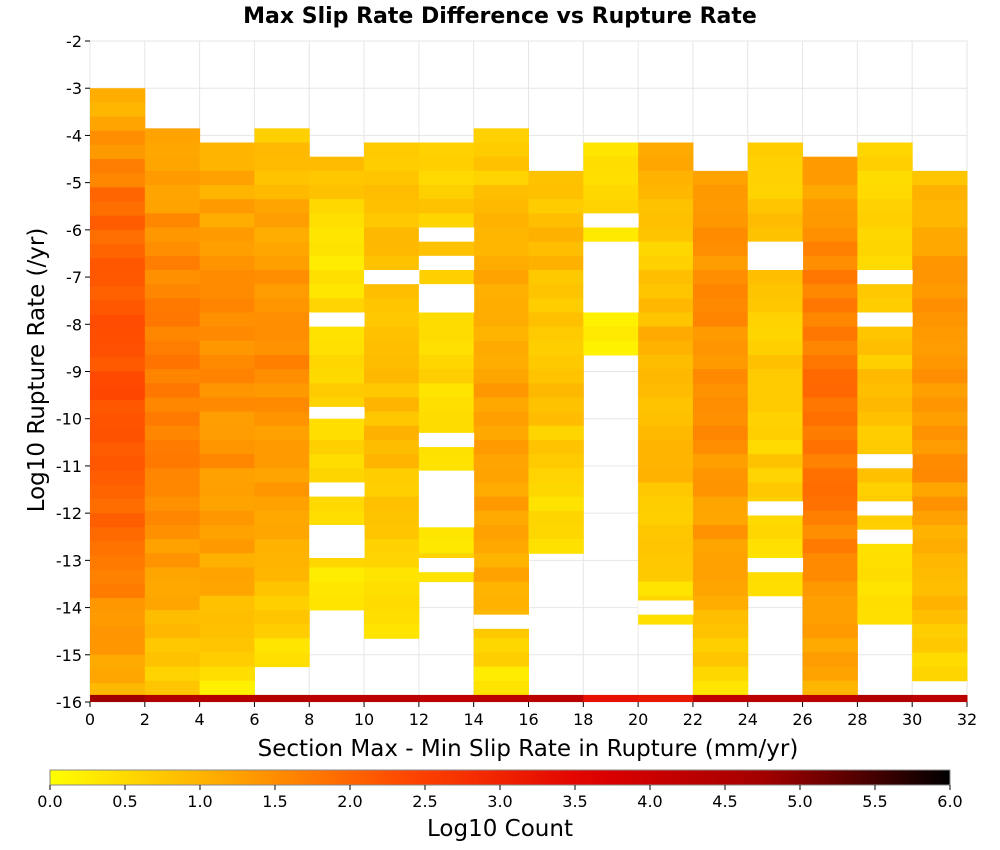 This screenshot has width=1000, height=850. What do you see at coordinates (254, 719) in the screenshot?
I see `x-tick-label: 6` at bounding box center [254, 719].